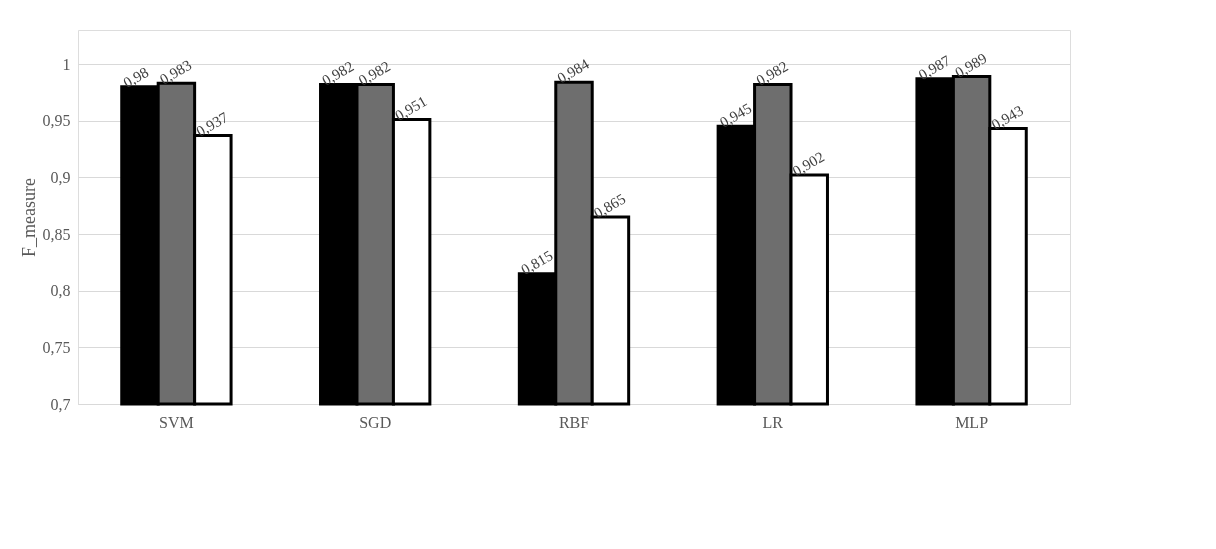 The width and height of the screenshot is (1216, 549). Describe the element at coordinates (808, 164) in the screenshot. I see `data-label: 0,902` at that location.